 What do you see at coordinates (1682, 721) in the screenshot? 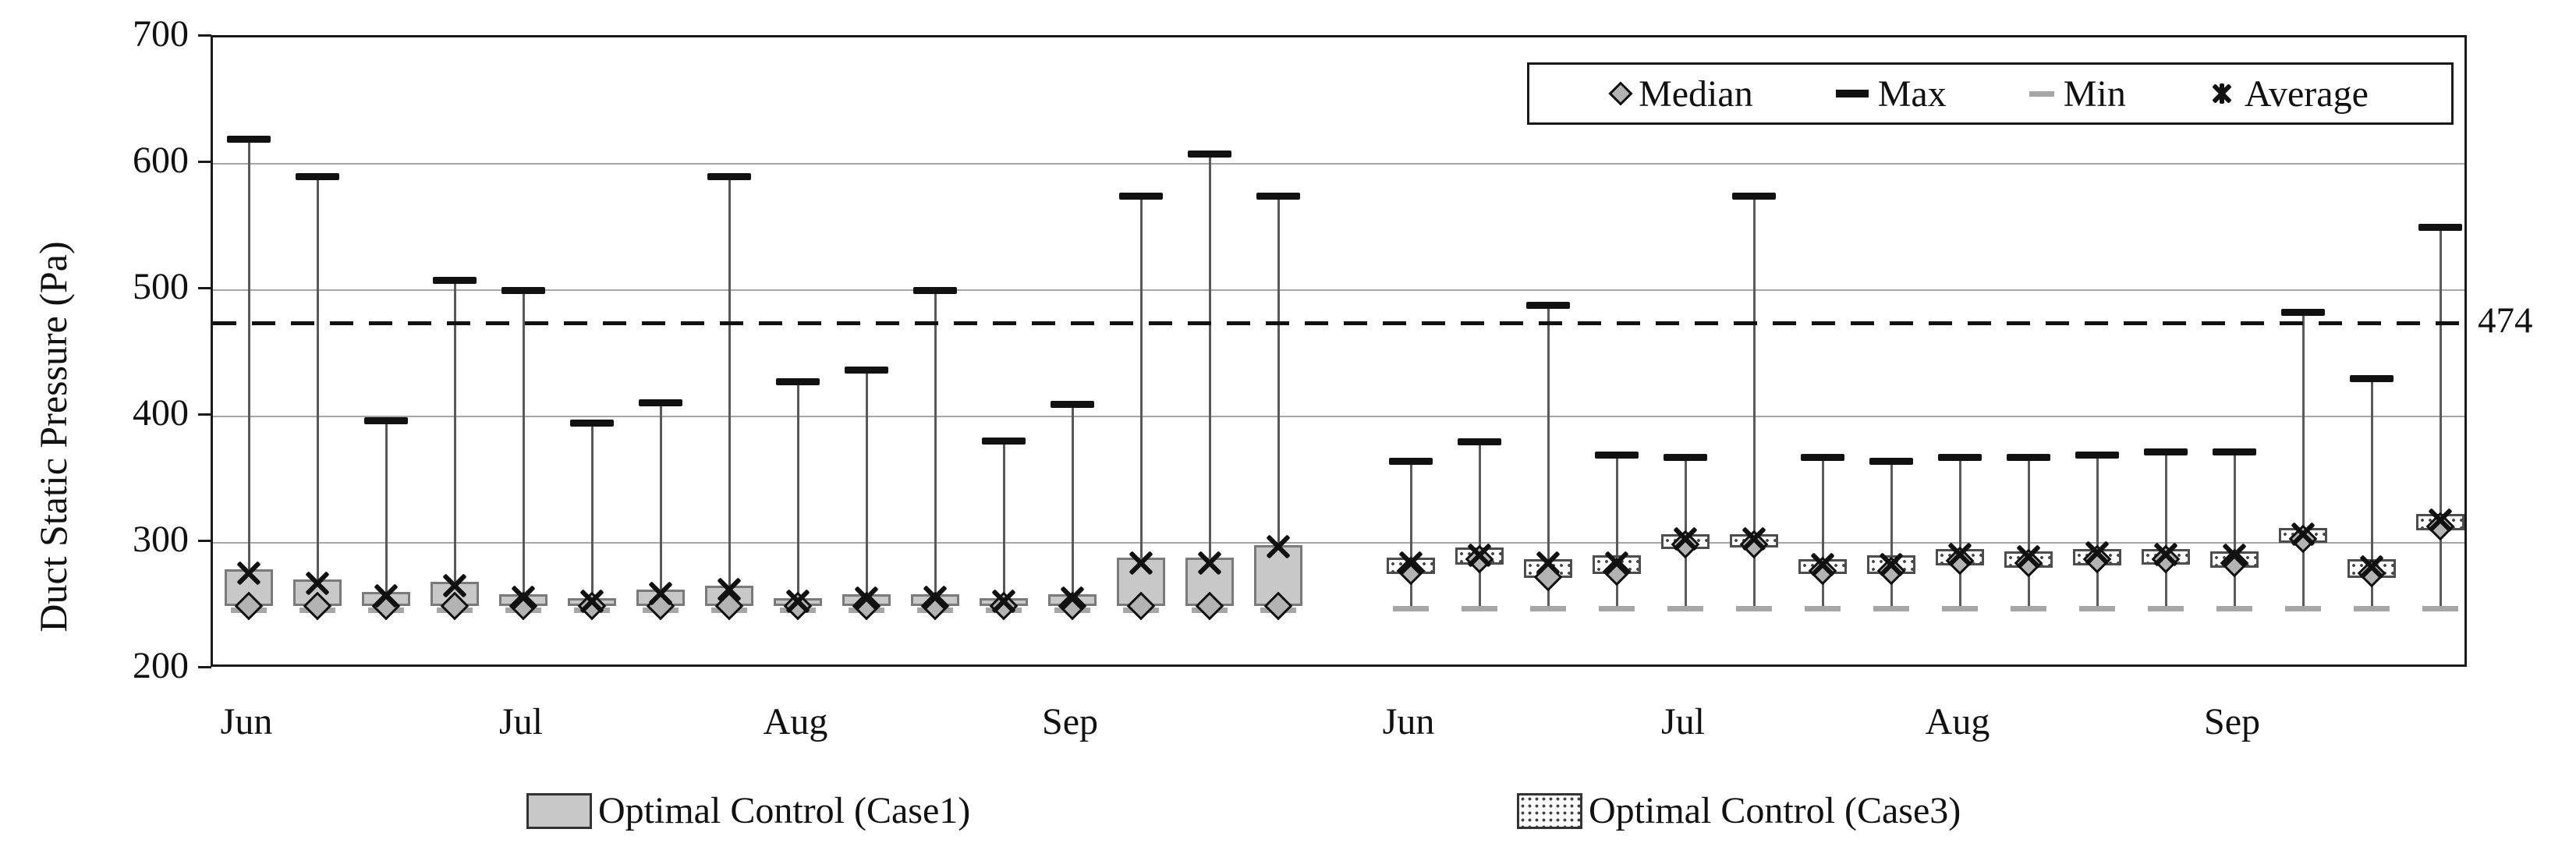
I see `x-month-label-case3-jul: Jul` at bounding box center [1682, 721].